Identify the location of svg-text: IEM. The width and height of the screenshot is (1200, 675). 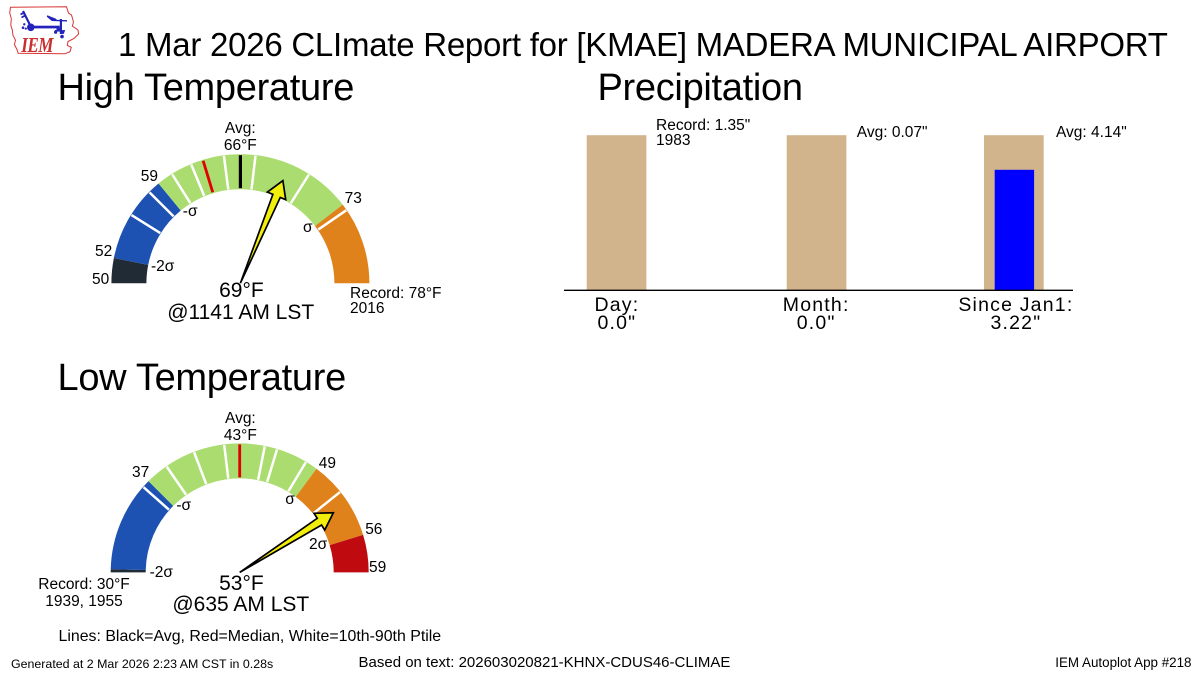
(37, 46).